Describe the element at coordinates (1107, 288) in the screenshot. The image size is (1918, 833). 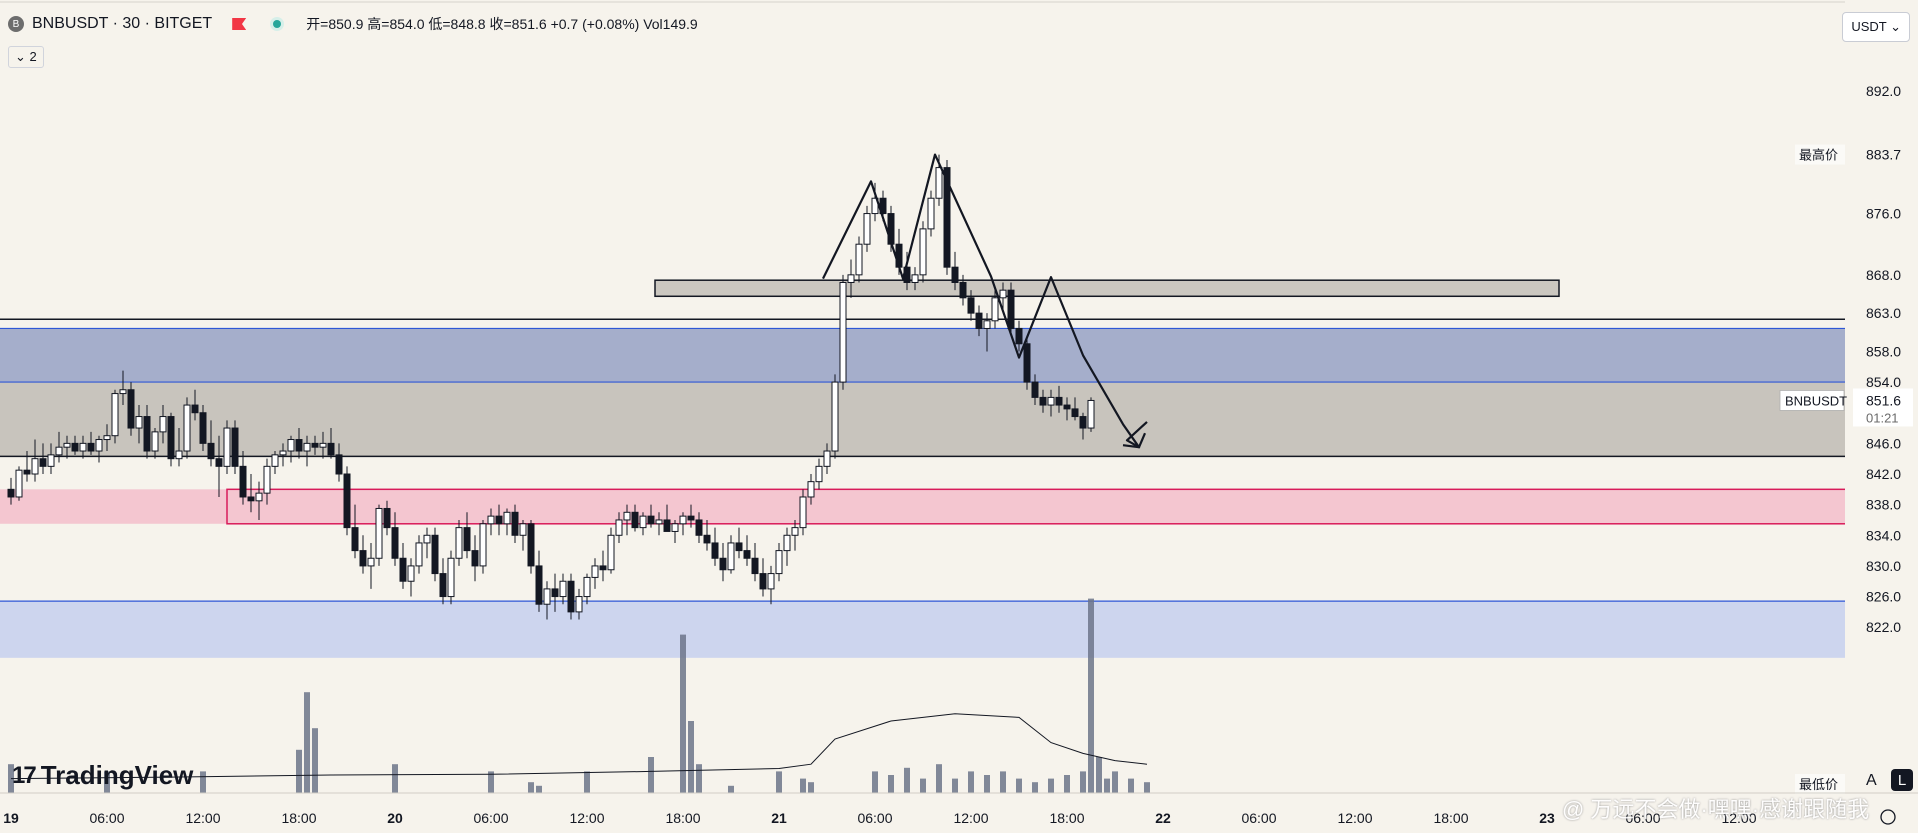
I see `gray-resistance-box` at that location.